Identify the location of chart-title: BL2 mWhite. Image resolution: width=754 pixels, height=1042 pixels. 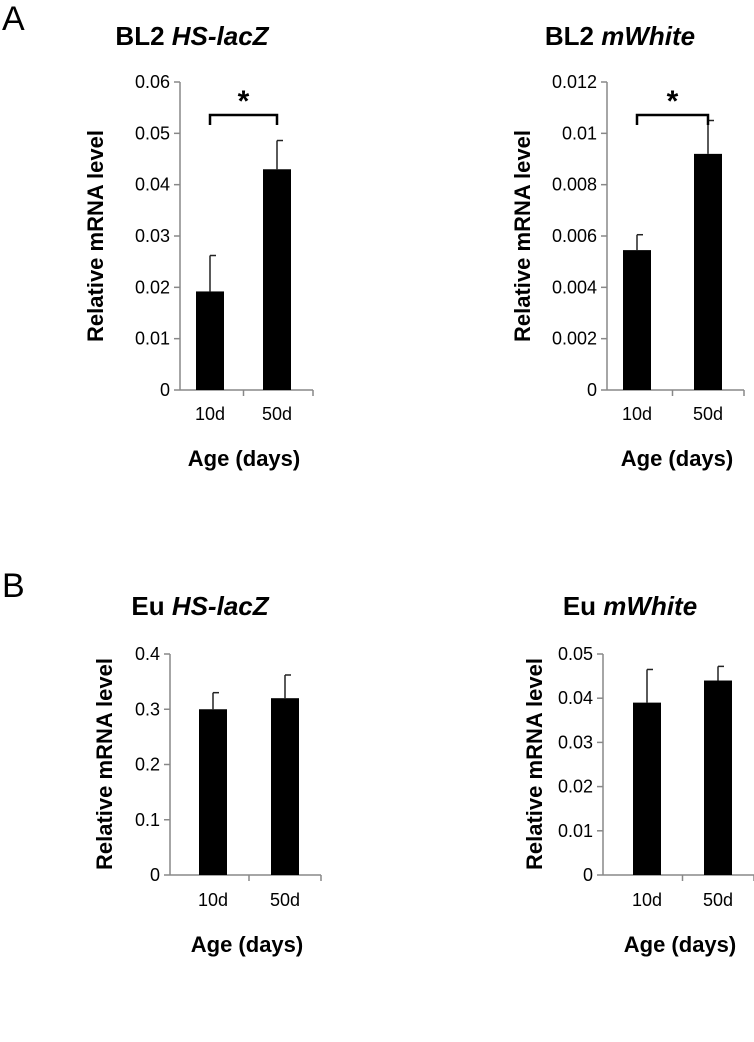
(620, 36).